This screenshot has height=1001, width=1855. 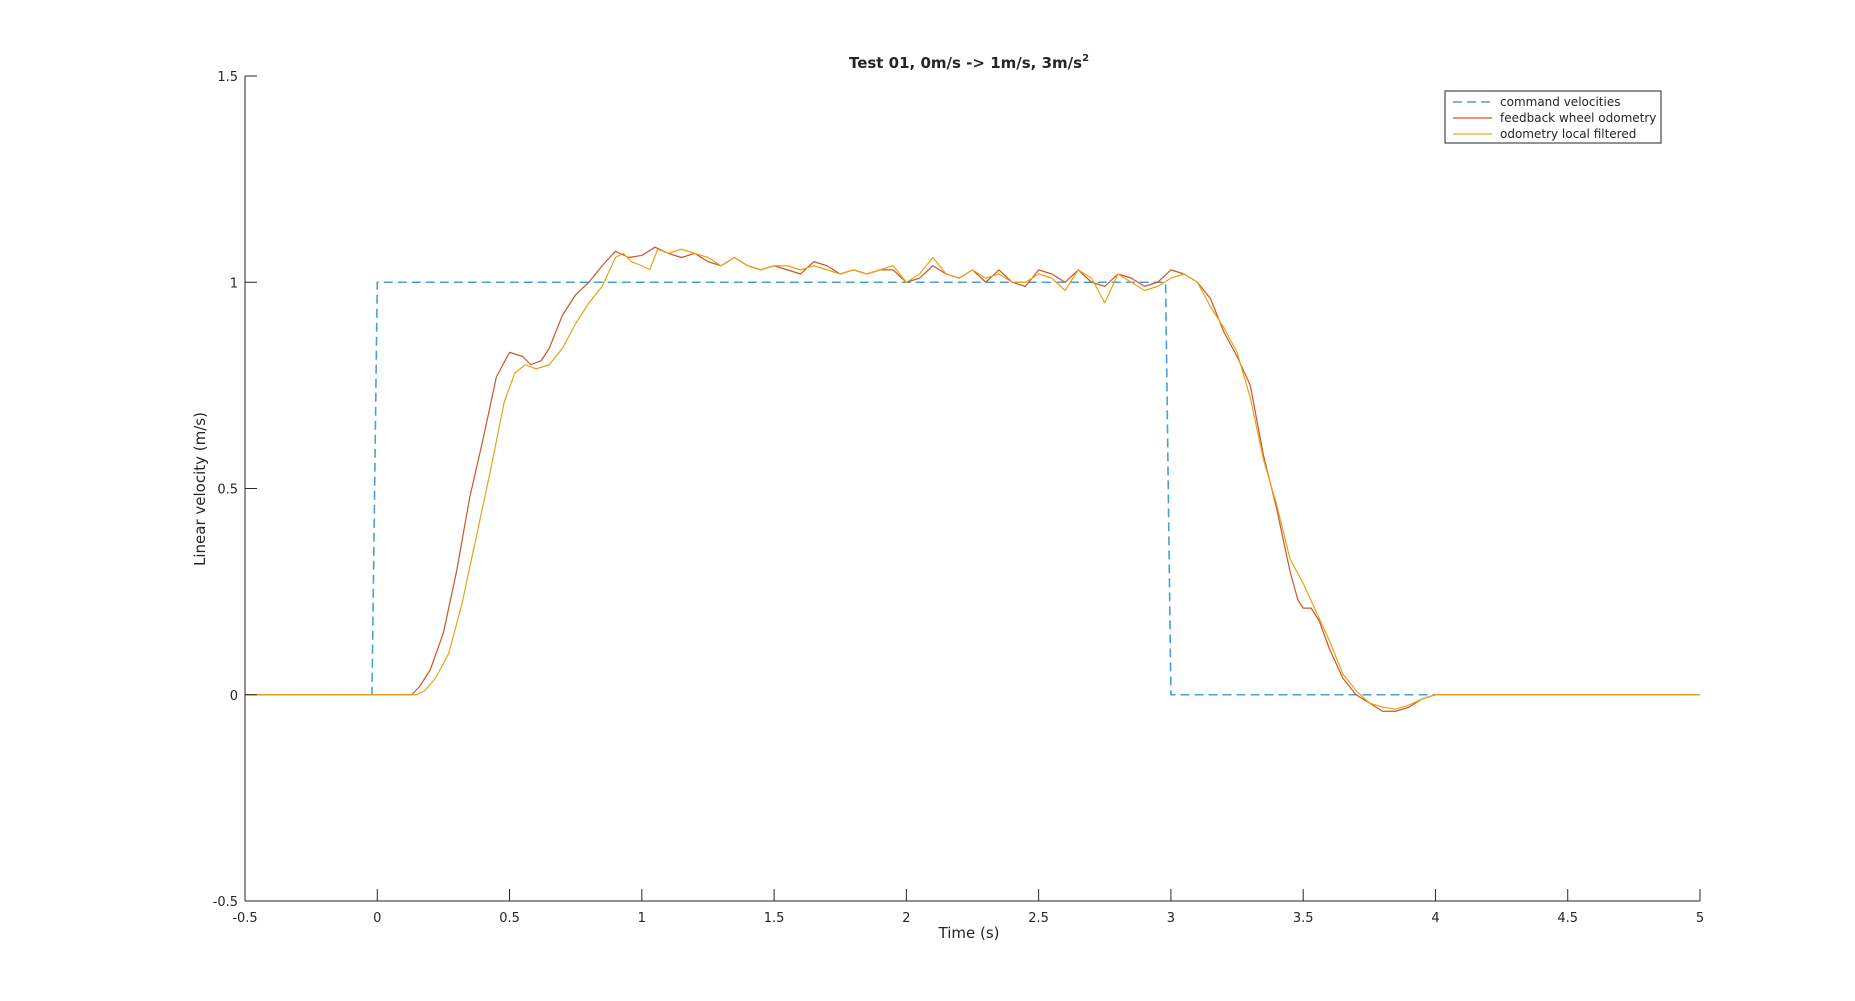 What do you see at coordinates (509, 918) in the screenshot?
I see `x-tick-label: 0.5` at bounding box center [509, 918].